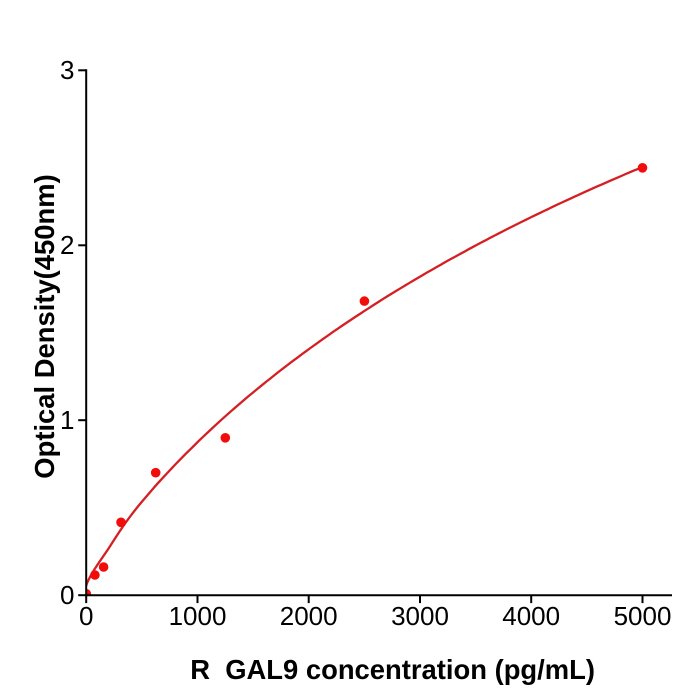  I want to click on svg-text: 3, so click(67, 70).